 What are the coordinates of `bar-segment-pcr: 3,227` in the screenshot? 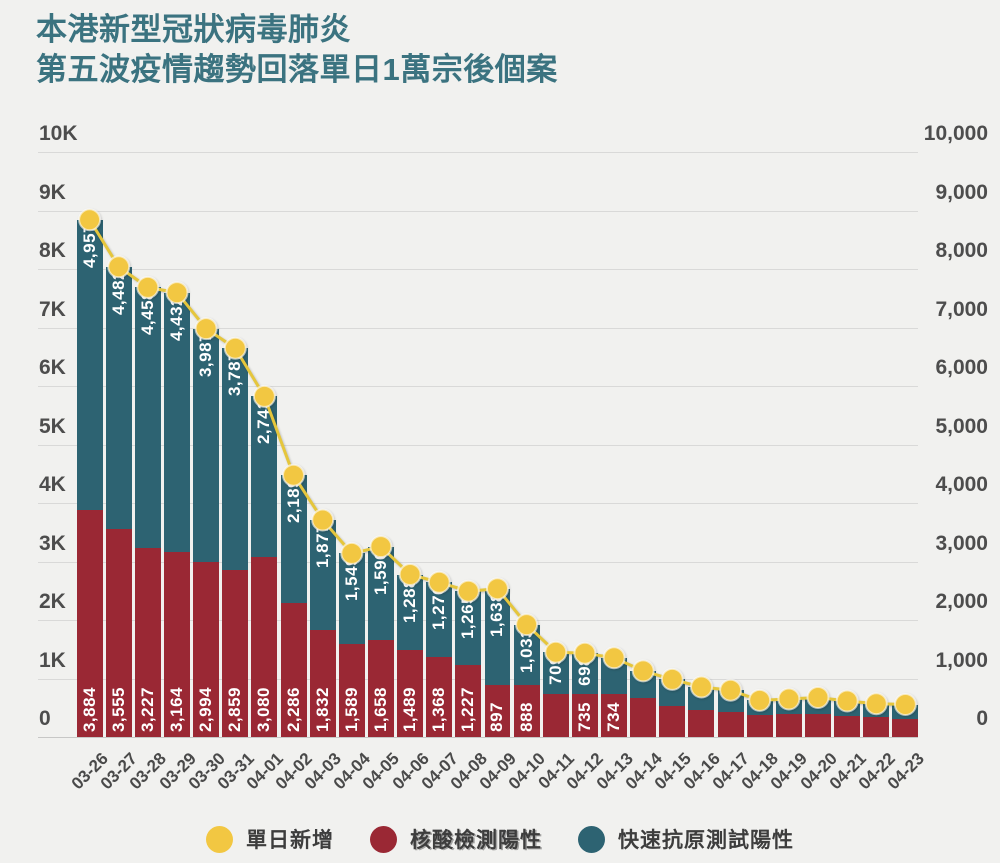 It's located at (147, 642).